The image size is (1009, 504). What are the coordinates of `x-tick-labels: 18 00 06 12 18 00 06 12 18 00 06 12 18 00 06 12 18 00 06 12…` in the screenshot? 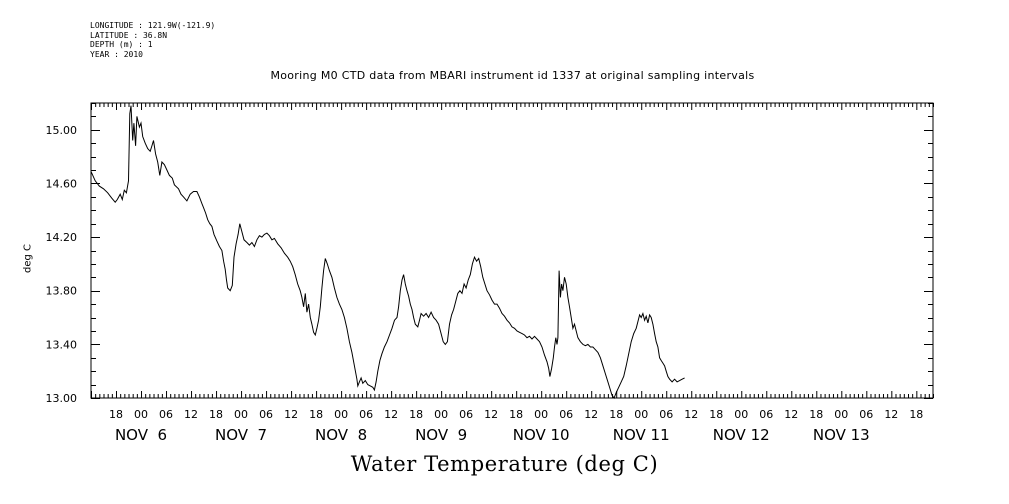 It's located at (516, 414).